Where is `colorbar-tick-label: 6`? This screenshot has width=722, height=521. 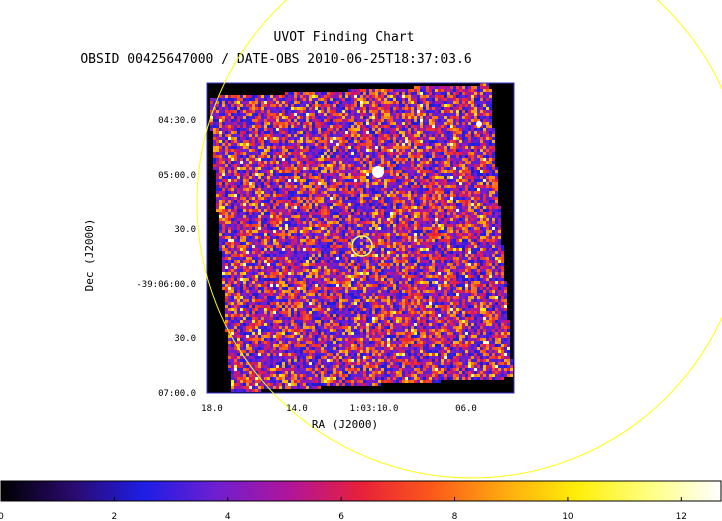 colorbar-tick-label: 6 is located at coordinates (341, 516).